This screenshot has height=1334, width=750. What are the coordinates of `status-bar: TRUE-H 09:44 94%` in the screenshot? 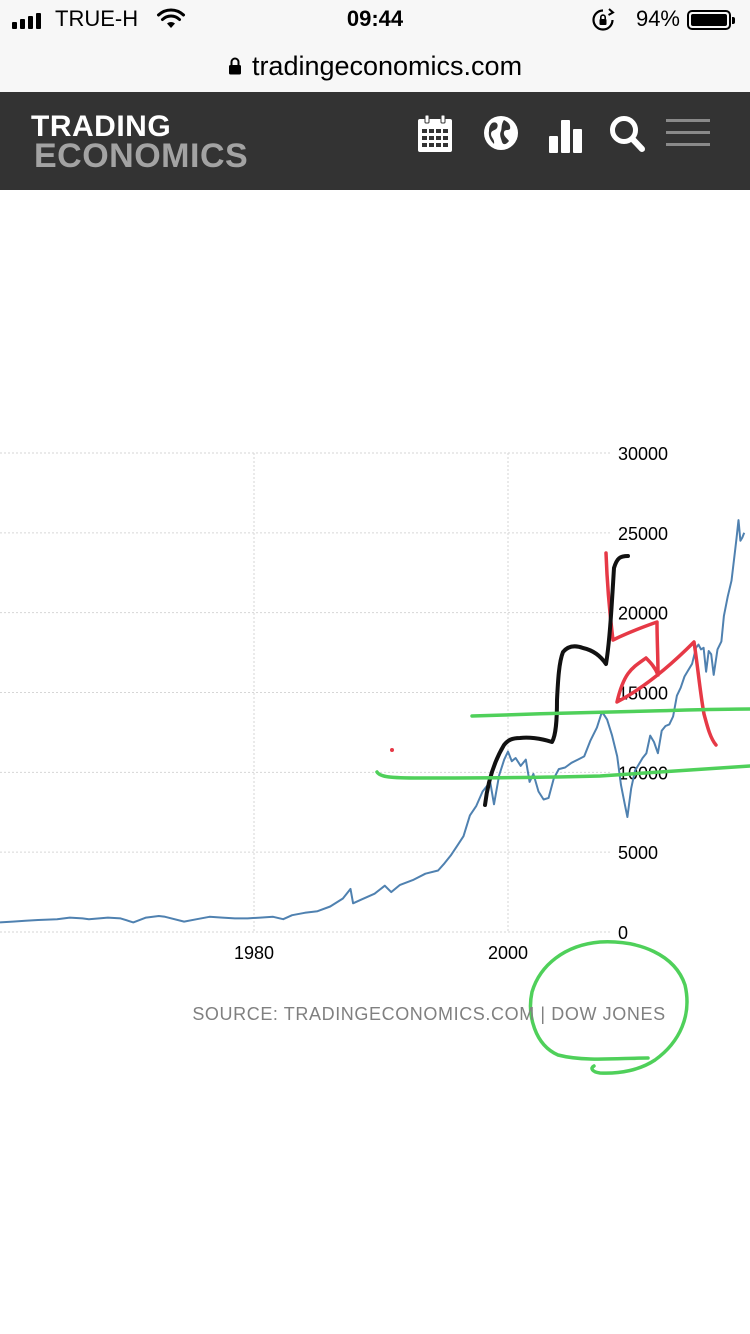 It's located at (375, 20).